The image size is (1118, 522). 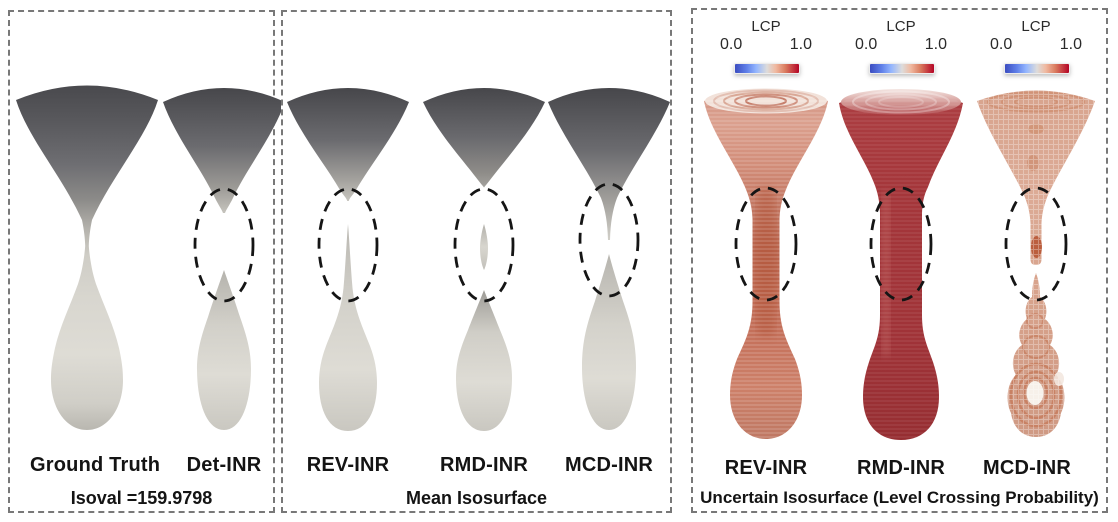 I want to click on label-rmd-inr-lcp: RMD-INR, so click(x=901, y=468).